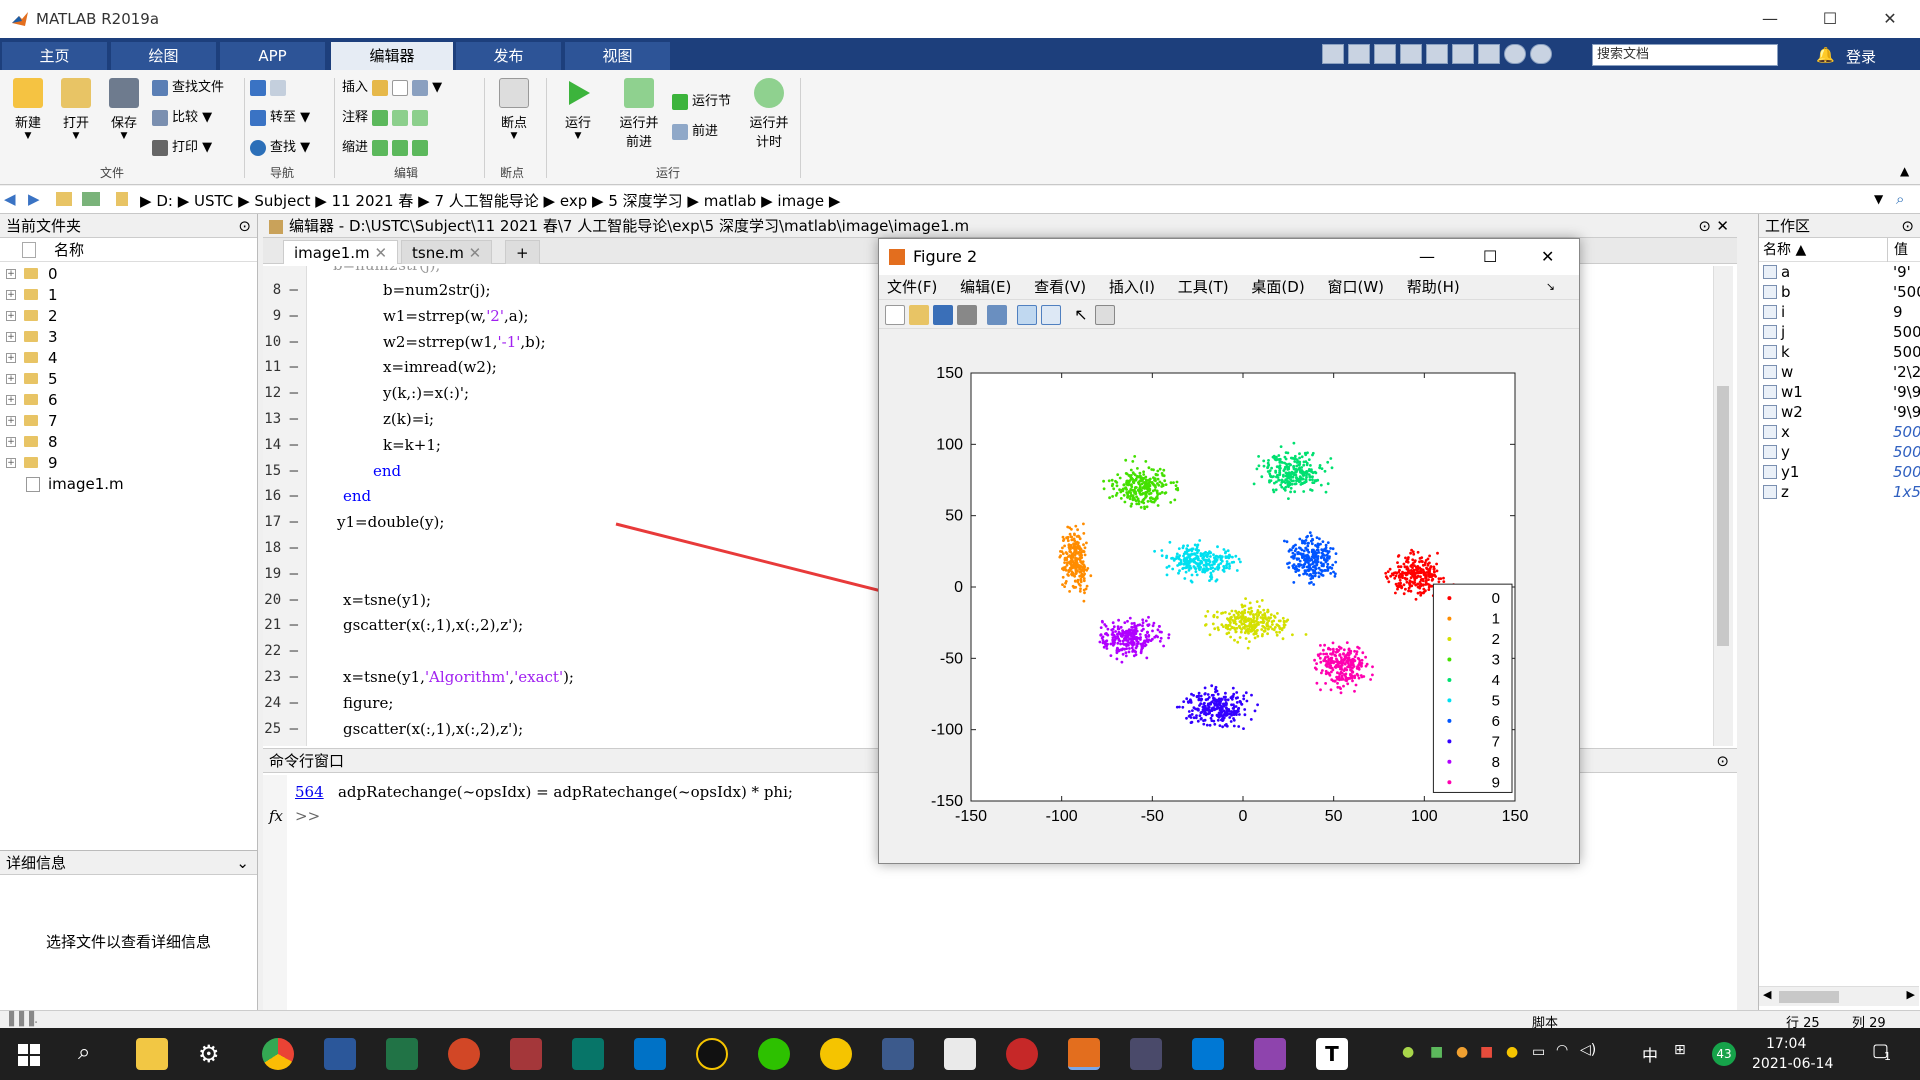  What do you see at coordinates (381, 253) in the screenshot?
I see `close-tab-icon: ✕` at bounding box center [381, 253].